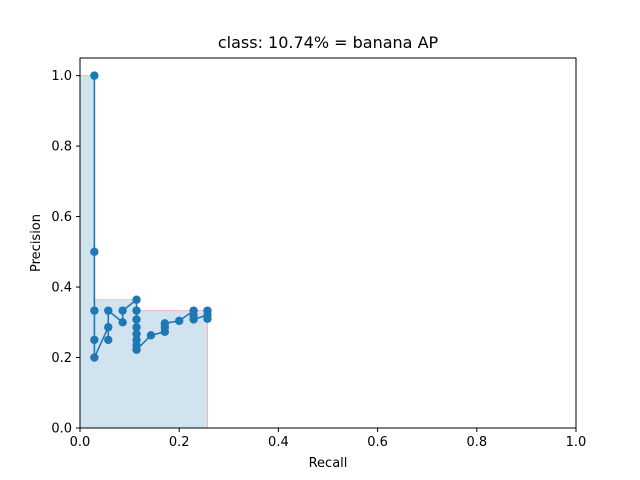  What do you see at coordinates (80, 442) in the screenshot?
I see `x-tick-label: 0.0` at bounding box center [80, 442].